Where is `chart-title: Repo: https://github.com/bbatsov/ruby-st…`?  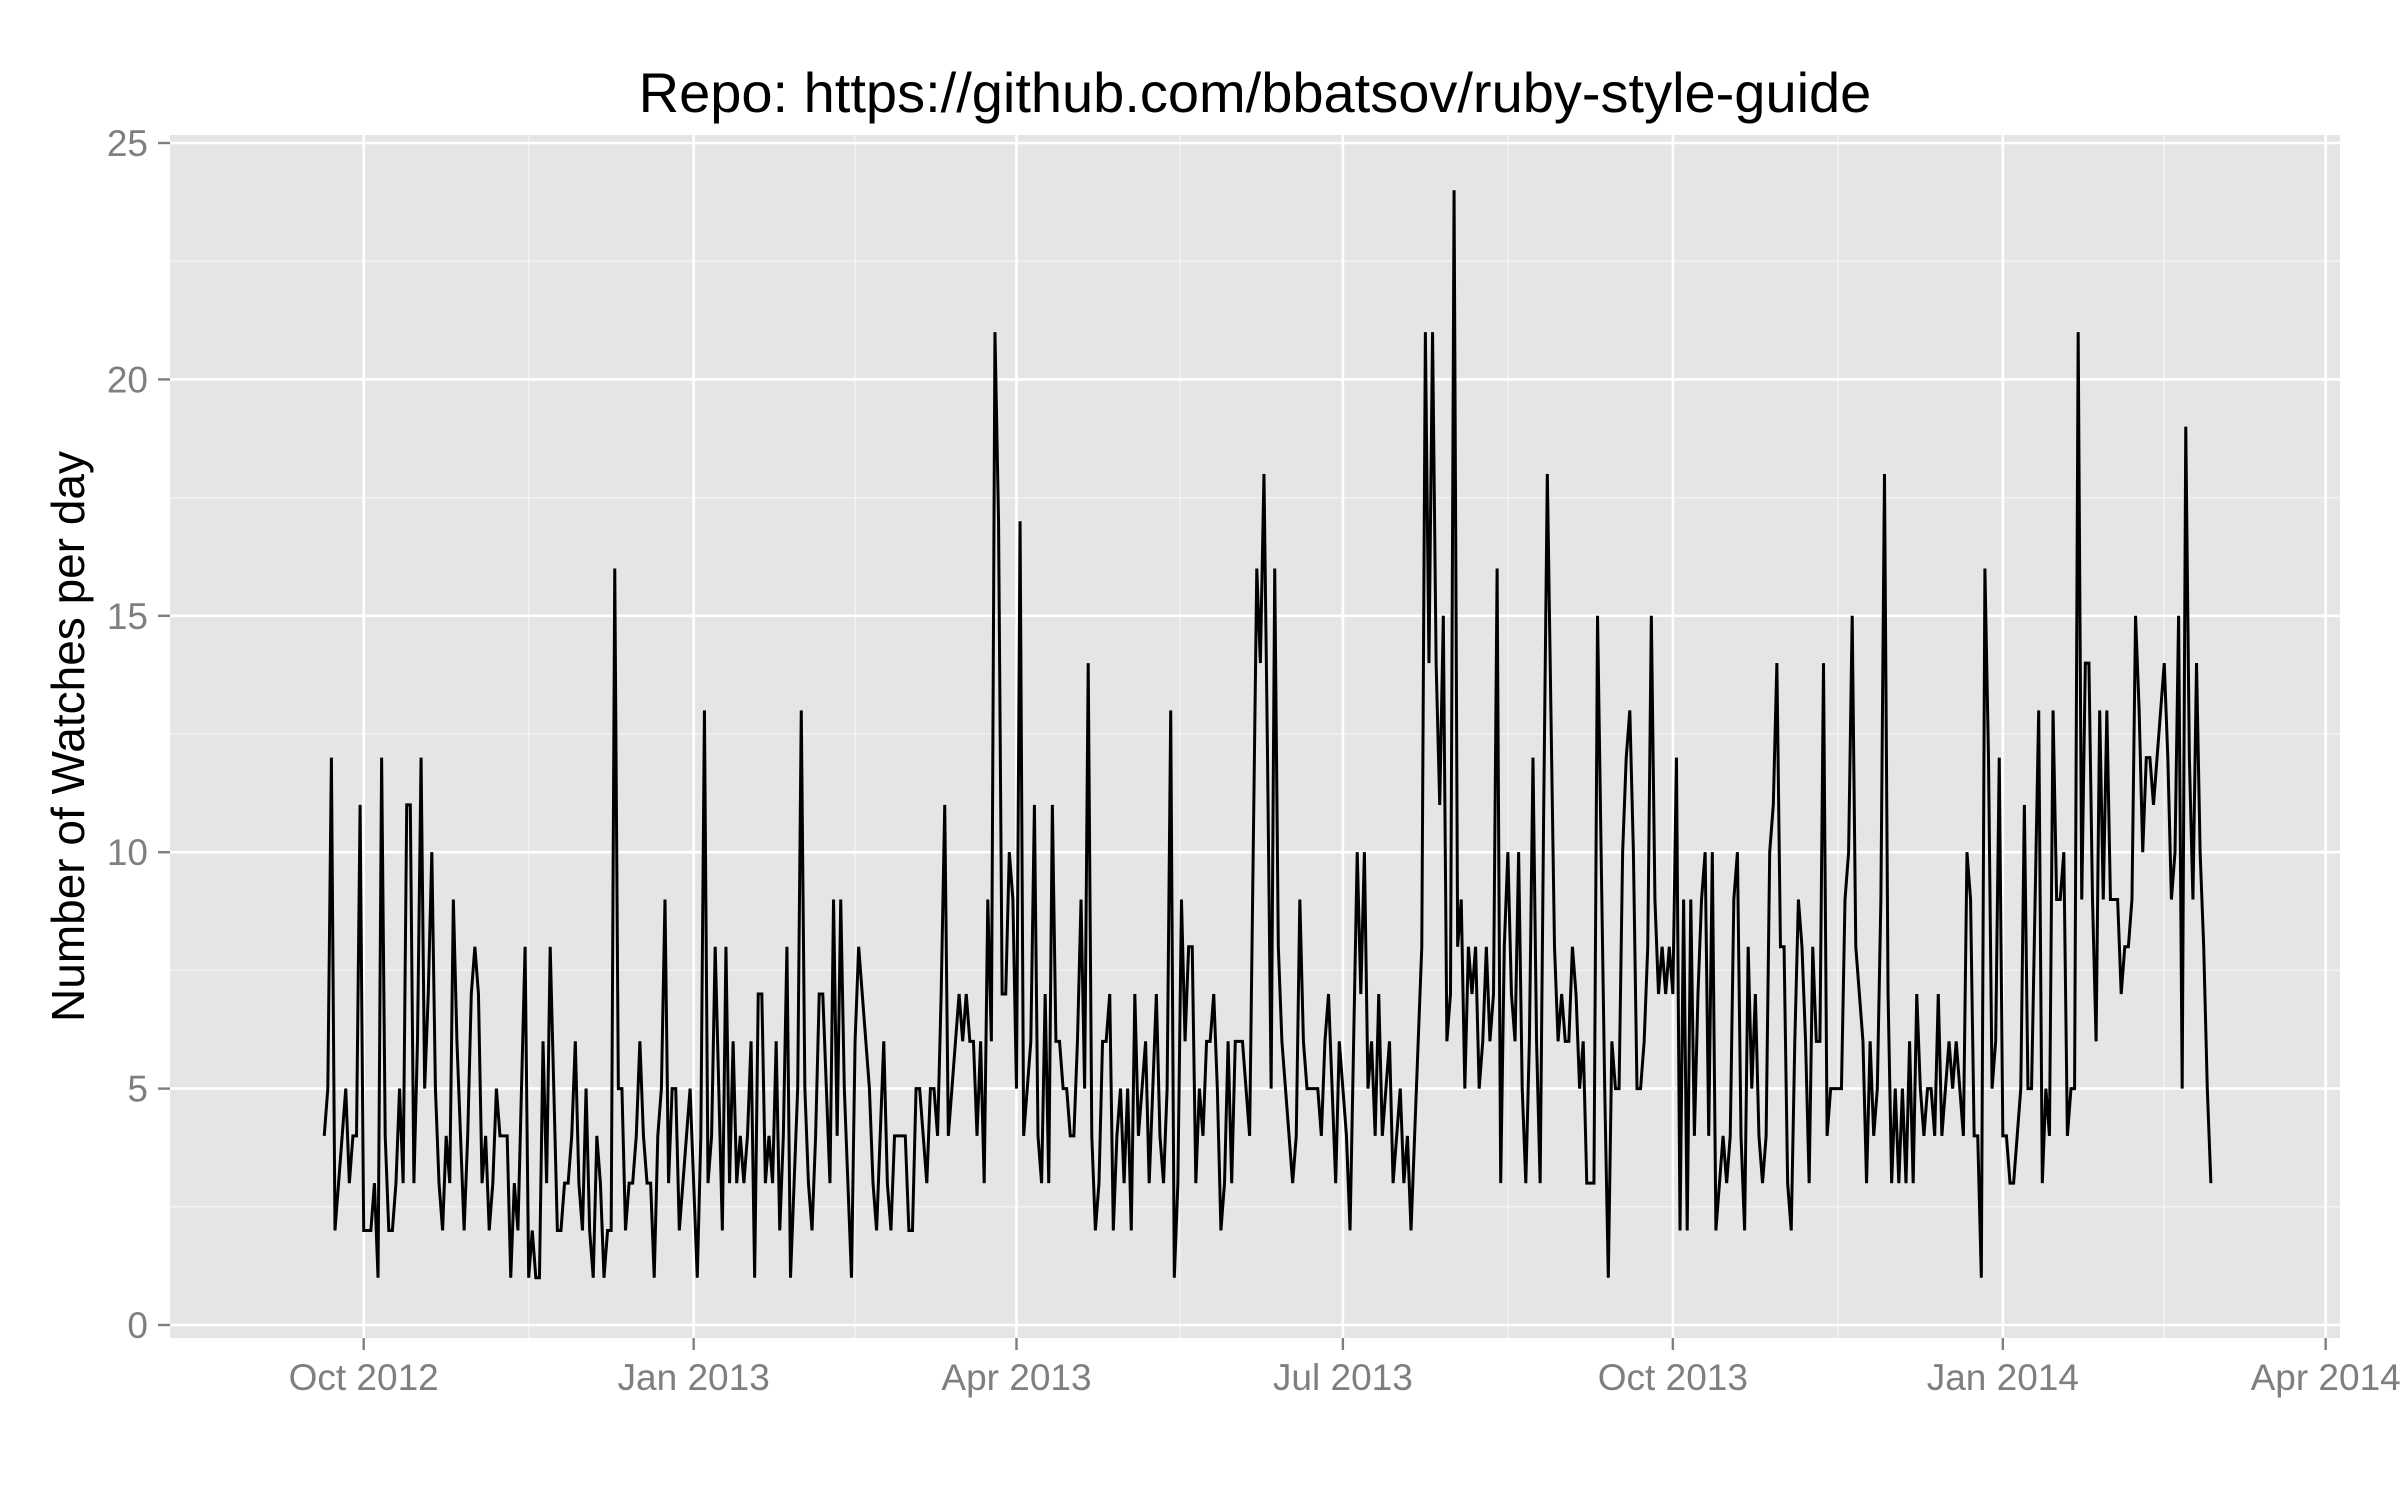 chart-title: Repo: https://github.com/bbatsov/ruby-st… is located at coordinates (1255, 92).